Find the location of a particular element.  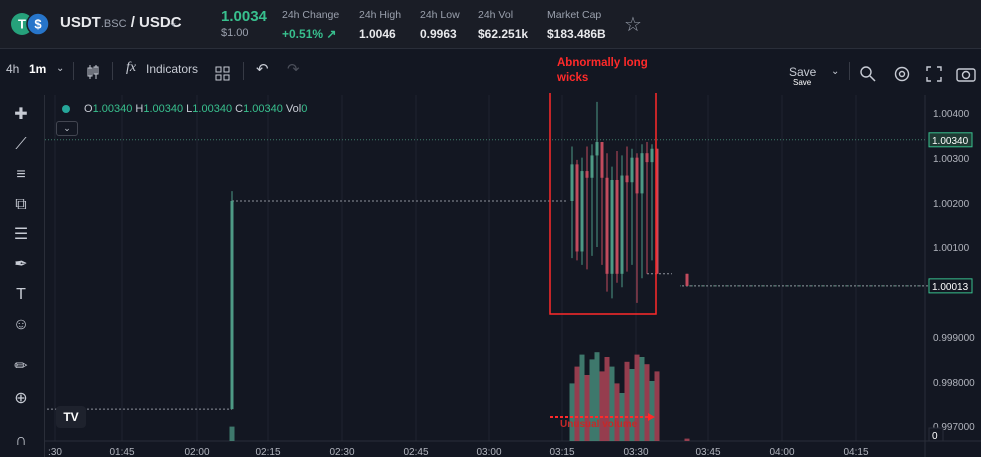

legend-collapse-button: ⌄ is located at coordinates (67, 128).